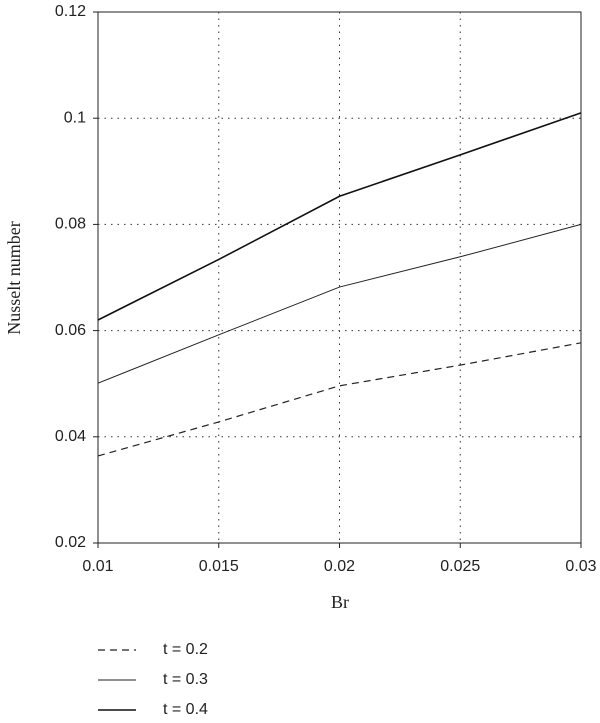  What do you see at coordinates (580, 566) in the screenshot?
I see `x-tick-label: 0.03` at bounding box center [580, 566].